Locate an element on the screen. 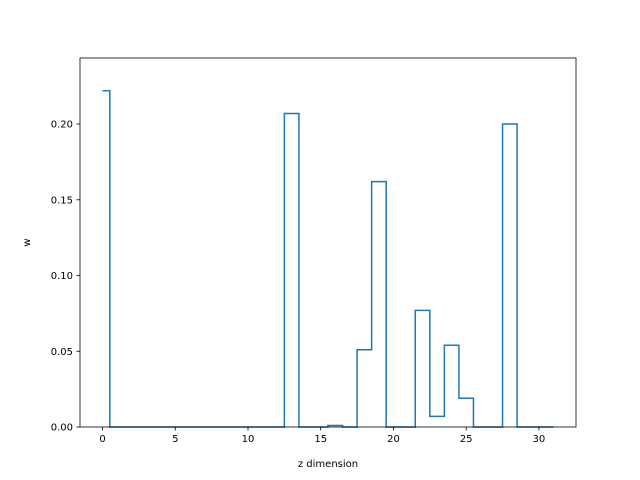  x-tick-label: 30 is located at coordinates (539, 439).